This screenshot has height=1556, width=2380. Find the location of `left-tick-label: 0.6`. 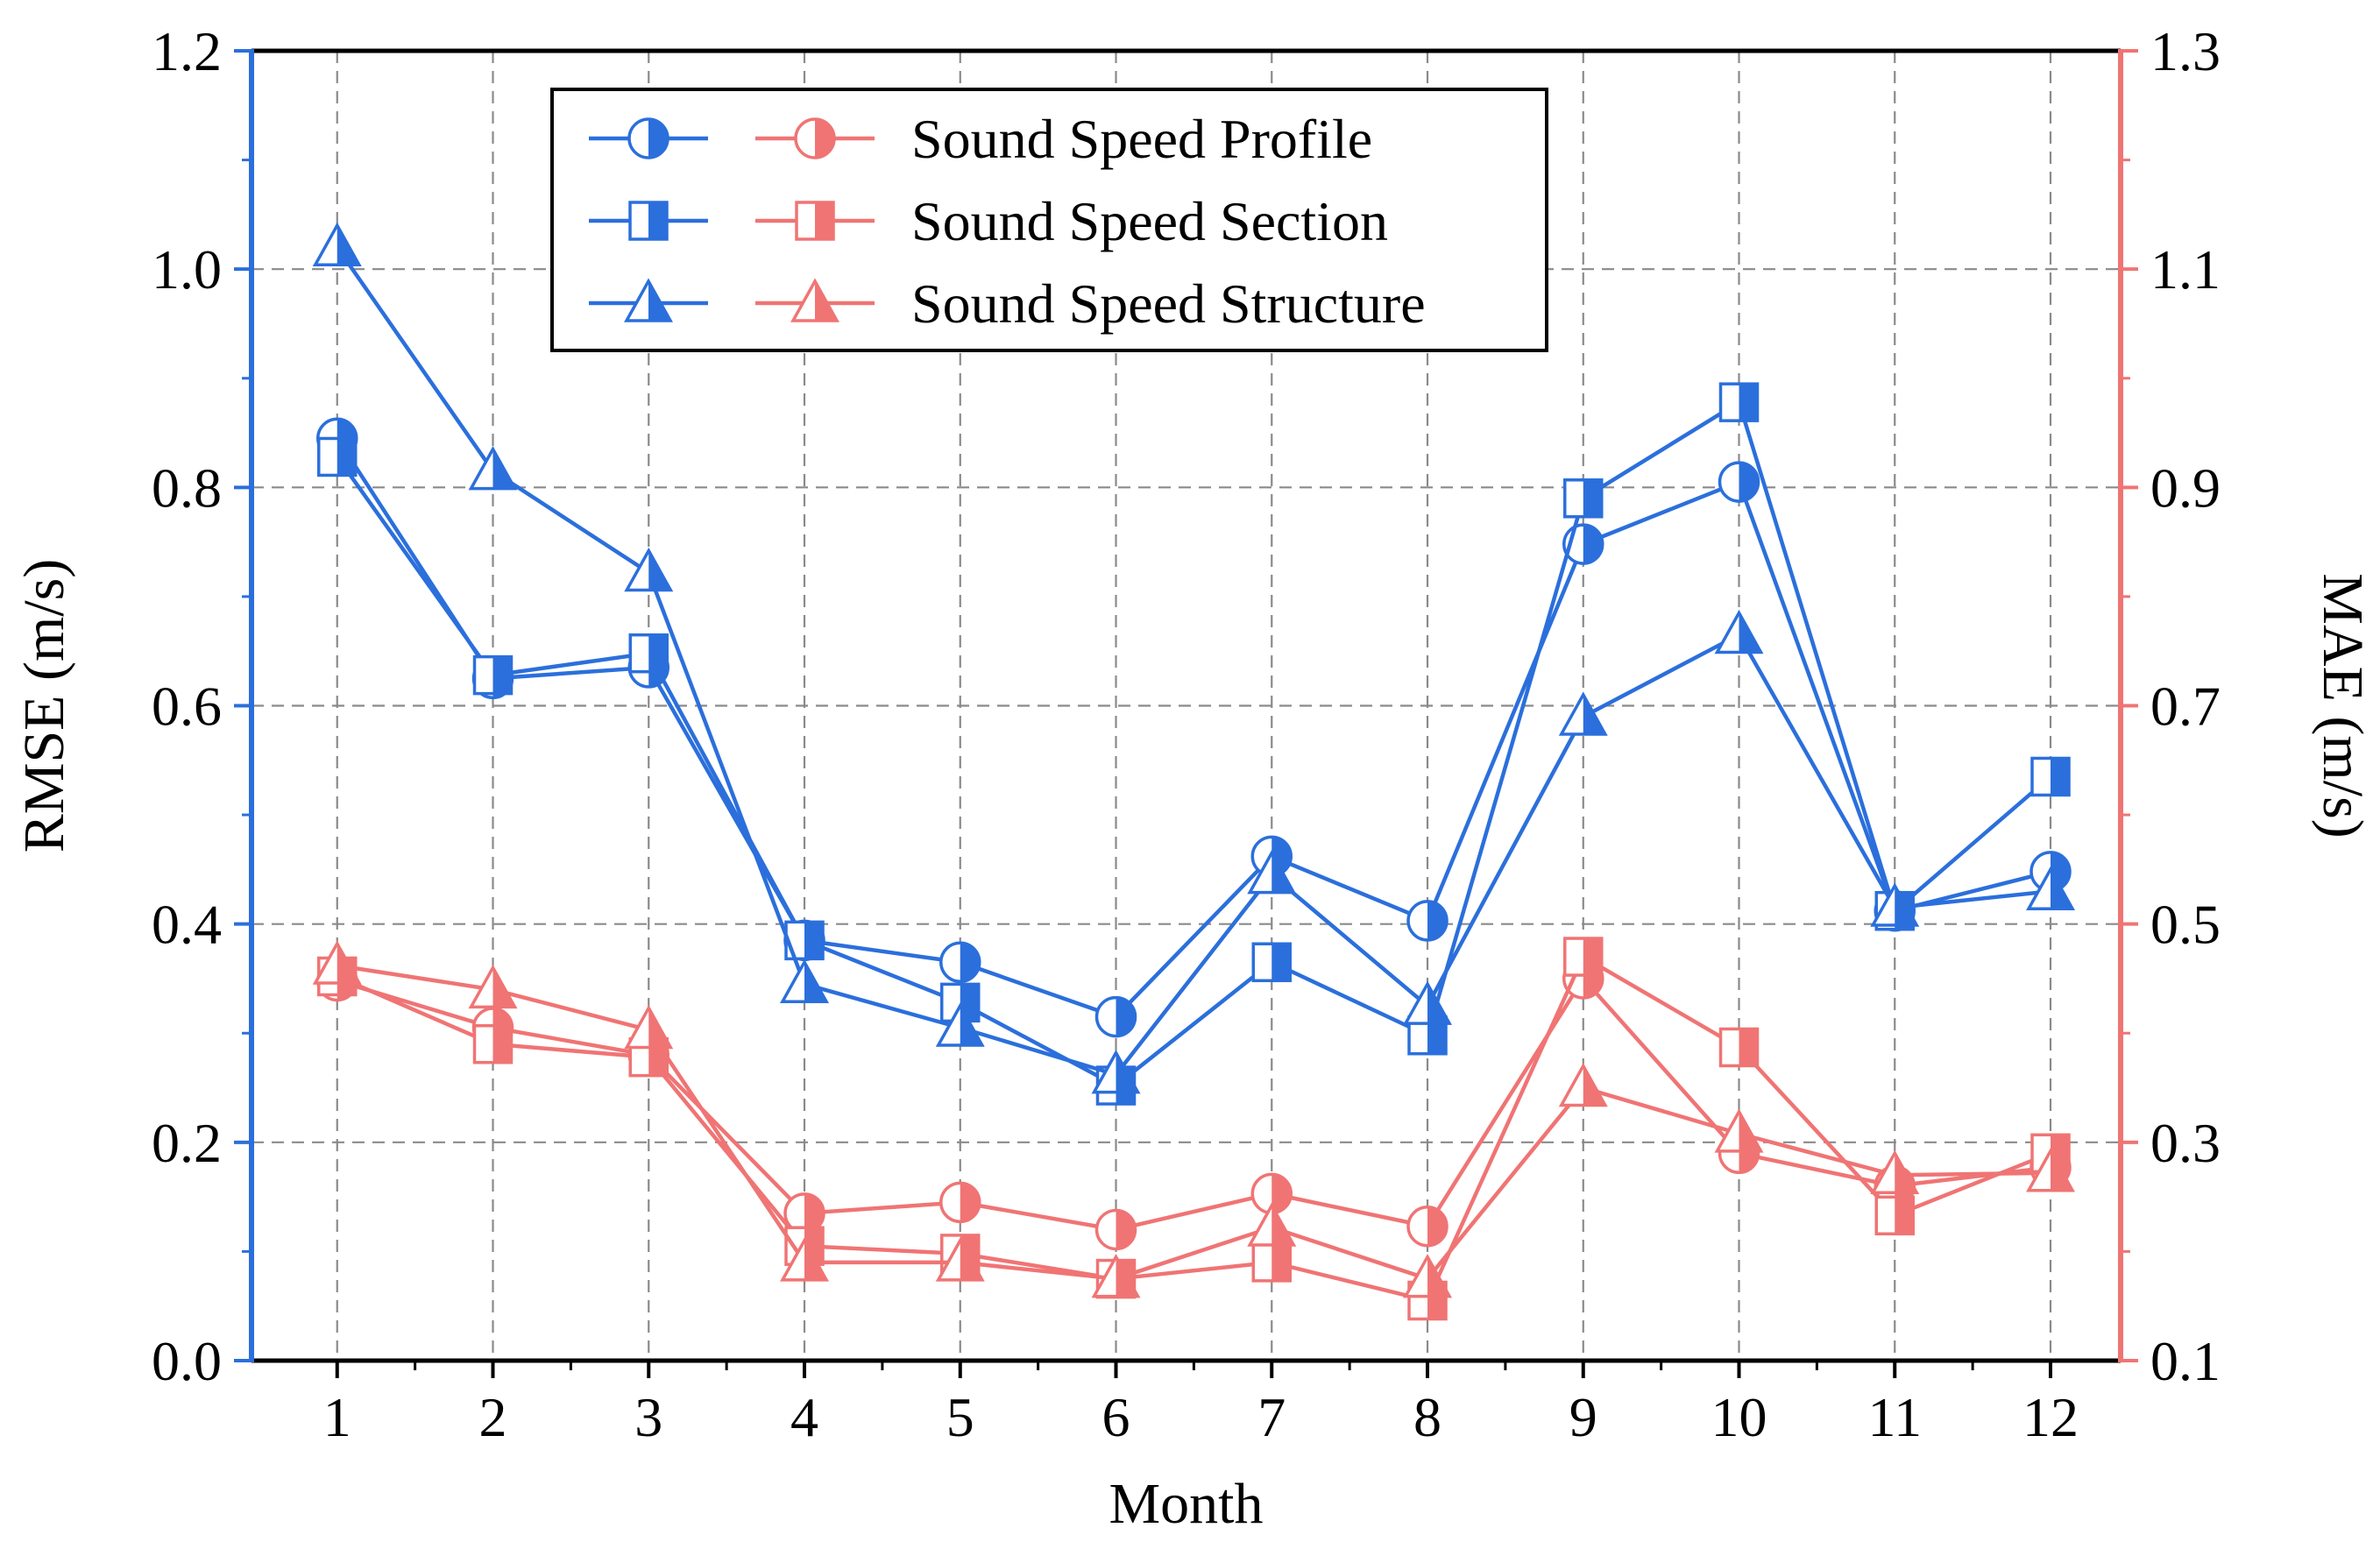

left-tick-label: 0.6 is located at coordinates (187, 706).